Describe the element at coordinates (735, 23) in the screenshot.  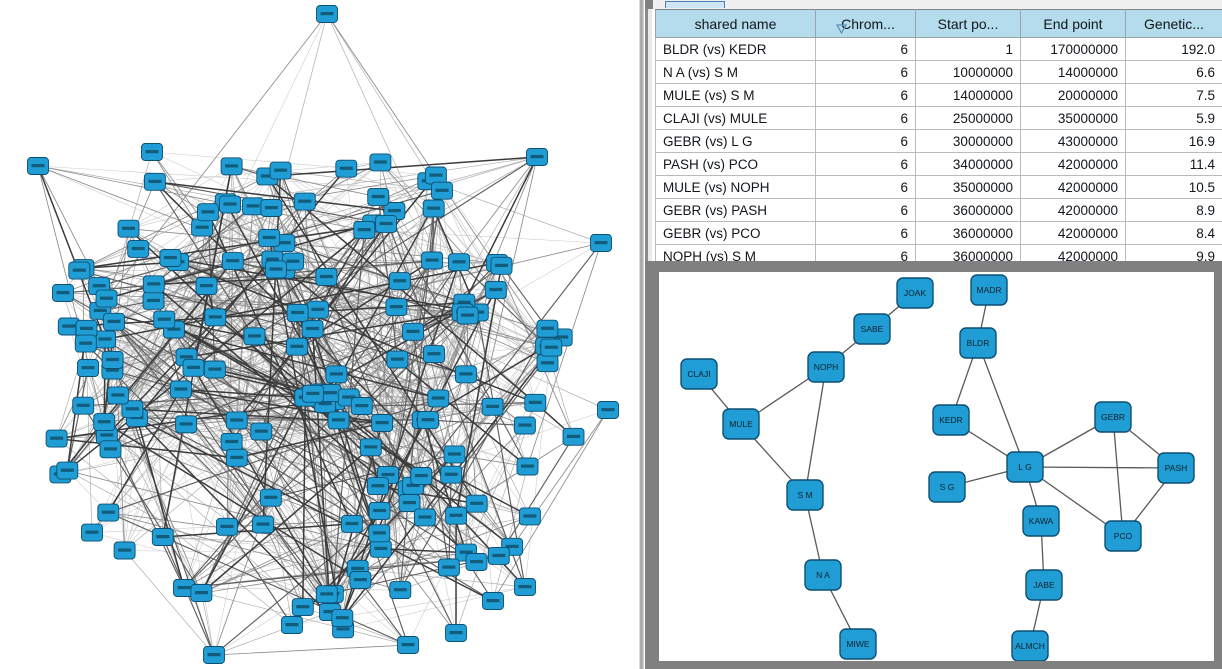
I see `column-header-shared-name: shared name` at that location.